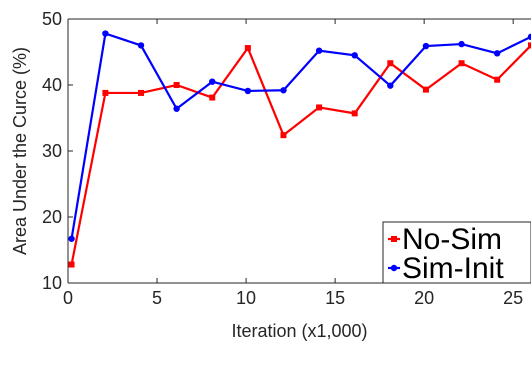 Image resolution: width=531 pixels, height=370 pixels. Describe the element at coordinates (52, 85) in the screenshot. I see `y-tick-label: 40` at that location.